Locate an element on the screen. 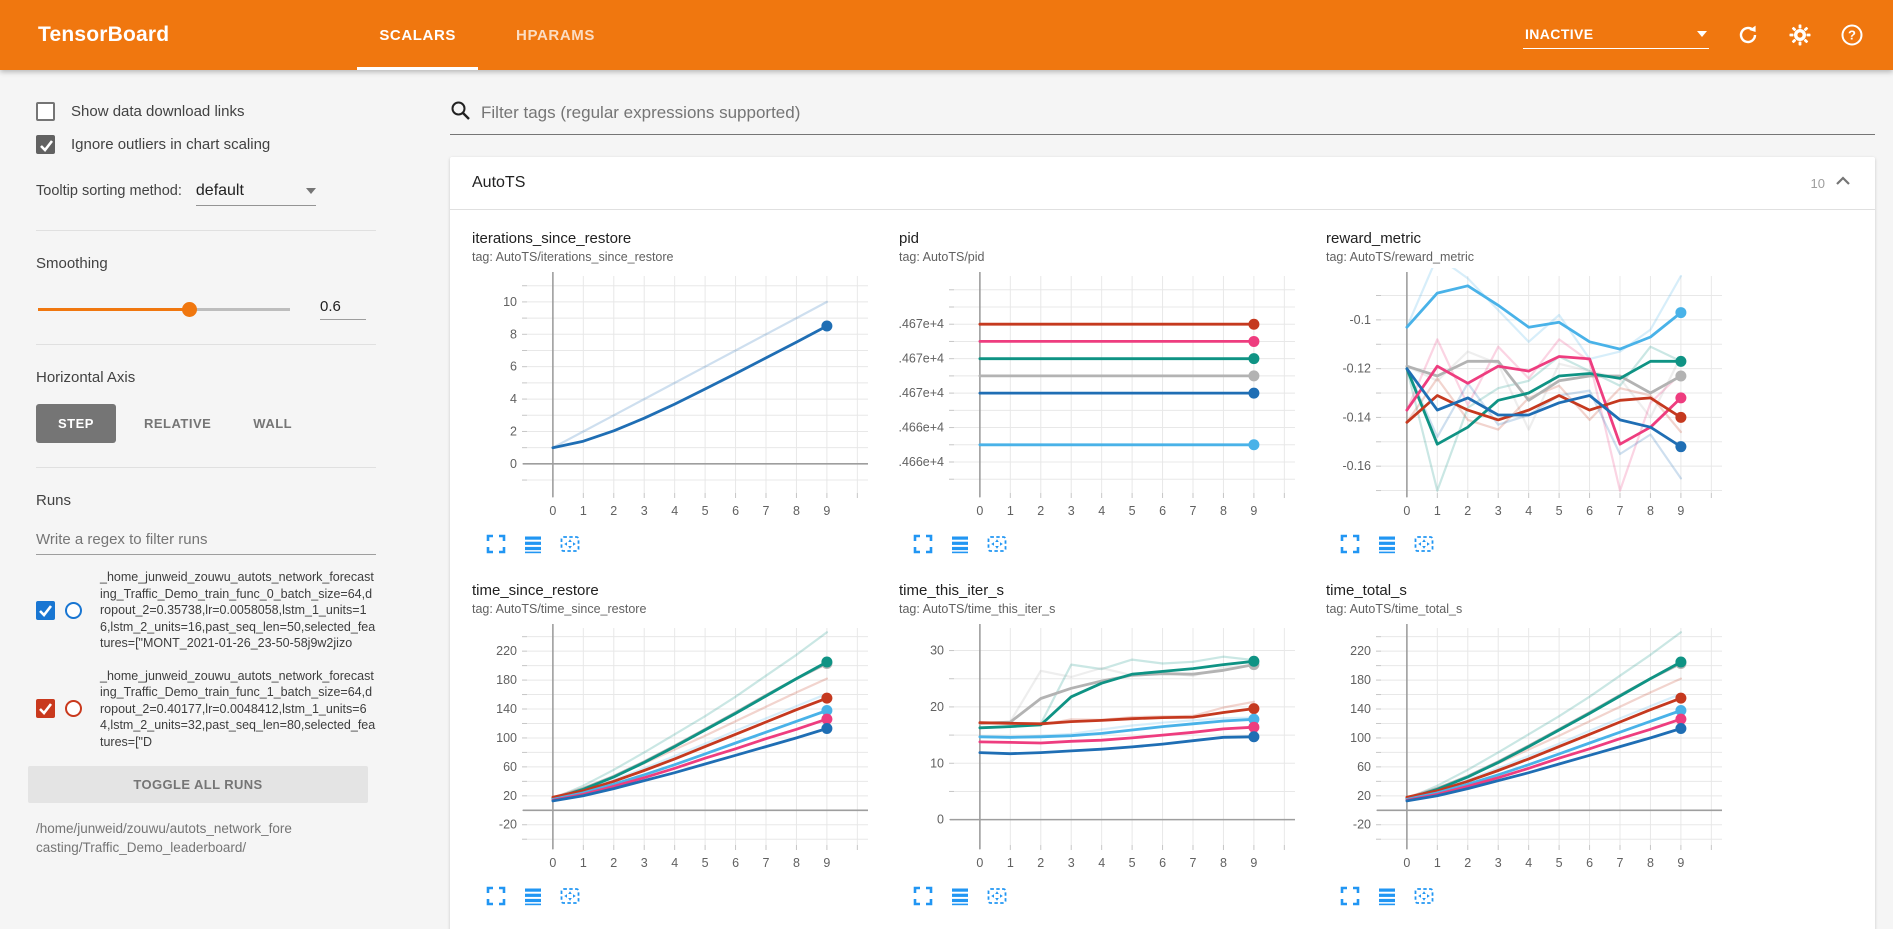 This screenshot has width=1893, height=929. svg-text: -0.12 is located at coordinates (1357, 369).